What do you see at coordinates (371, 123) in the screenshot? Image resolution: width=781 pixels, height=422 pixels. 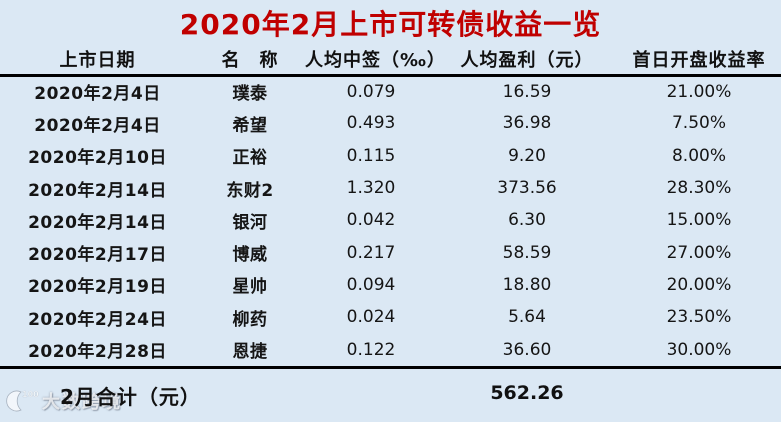 I see `cell-win-rate: 0.493` at bounding box center [371, 123].